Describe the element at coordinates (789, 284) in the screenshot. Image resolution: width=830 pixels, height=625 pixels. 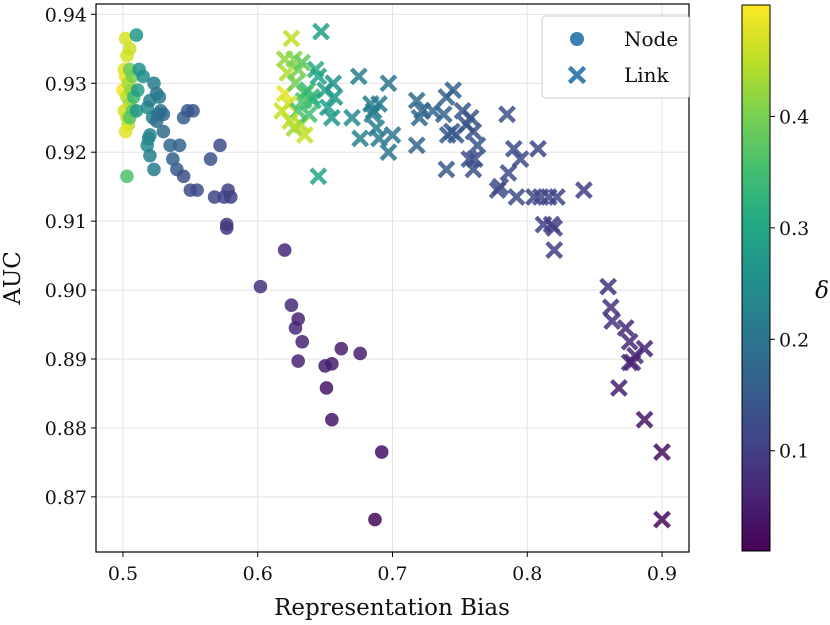
I see `colorbar-ticks: 0.1 0.2 0.3 0.4` at that location.